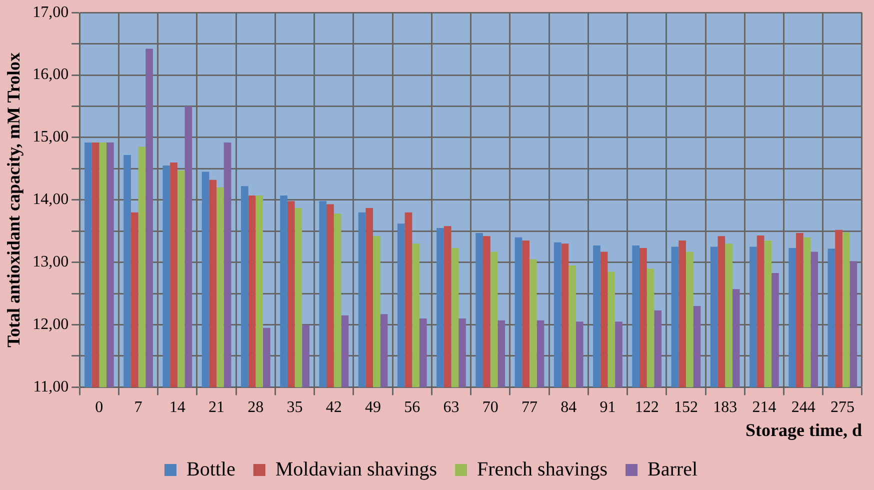  I want to click on x-tick-label: 214, so click(764, 407).